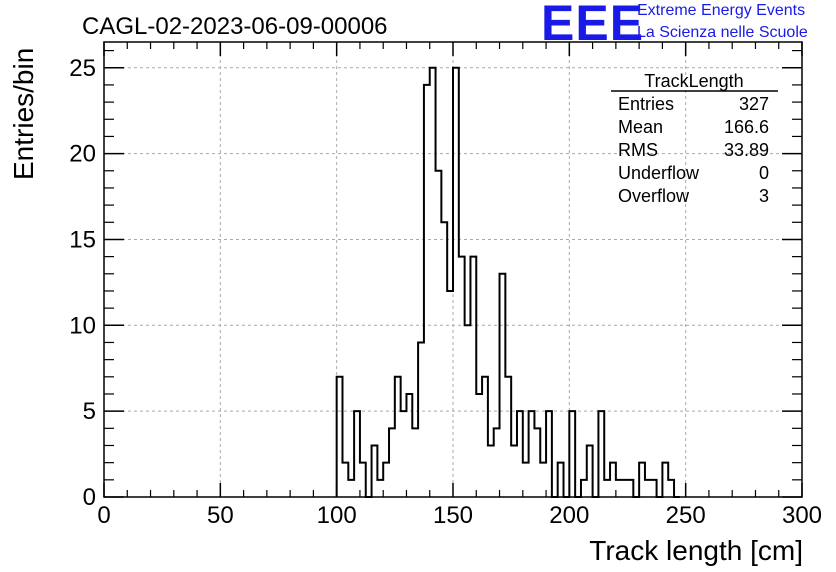 This screenshot has height=572, width=836. Describe the element at coordinates (659, 173) in the screenshot. I see `stats-label-underflow: Underflow` at that location.